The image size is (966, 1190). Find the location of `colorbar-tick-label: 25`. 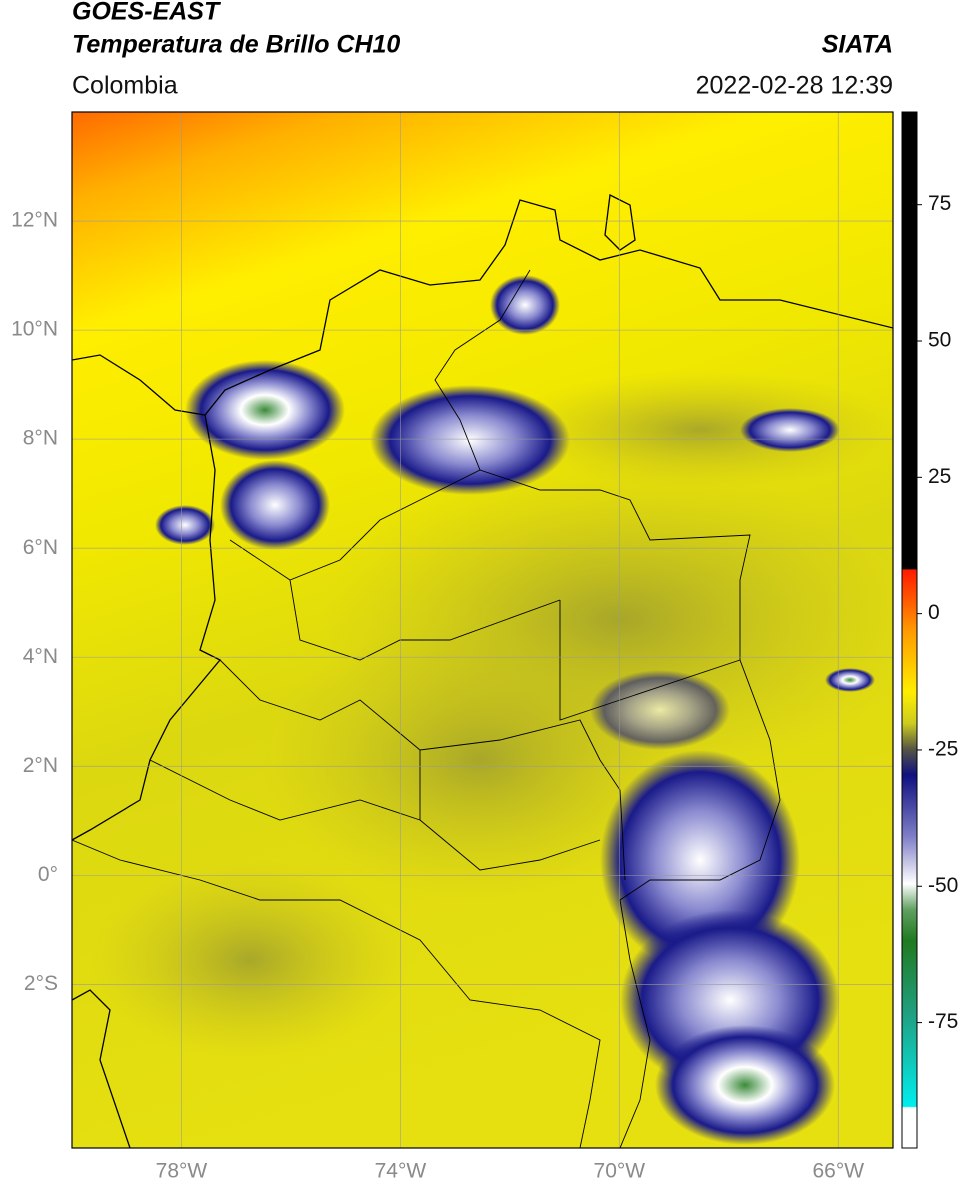

colorbar-tick-label: 25 is located at coordinates (939, 476).